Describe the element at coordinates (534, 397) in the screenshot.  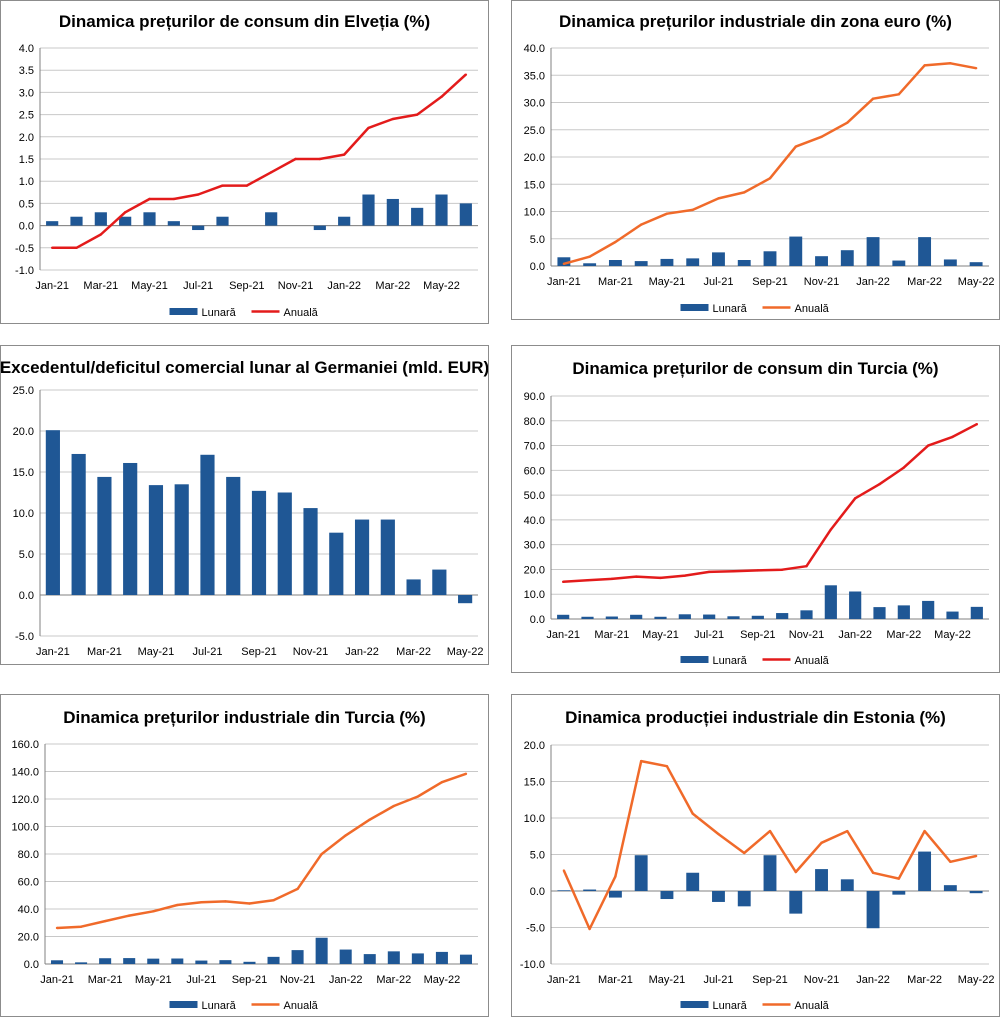
I see `y-tick-label: 90.0` at that location.